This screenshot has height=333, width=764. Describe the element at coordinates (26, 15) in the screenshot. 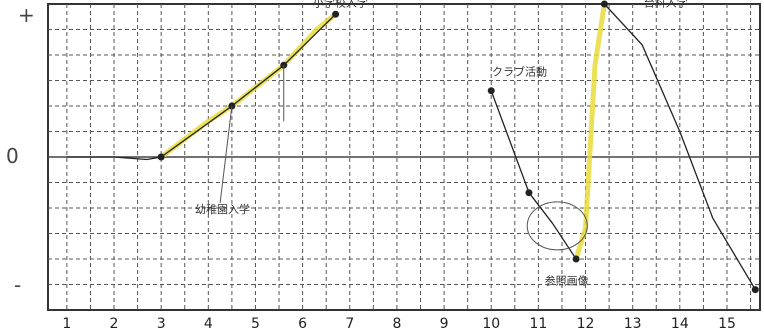

I see `y-label-plus: +` at that location.